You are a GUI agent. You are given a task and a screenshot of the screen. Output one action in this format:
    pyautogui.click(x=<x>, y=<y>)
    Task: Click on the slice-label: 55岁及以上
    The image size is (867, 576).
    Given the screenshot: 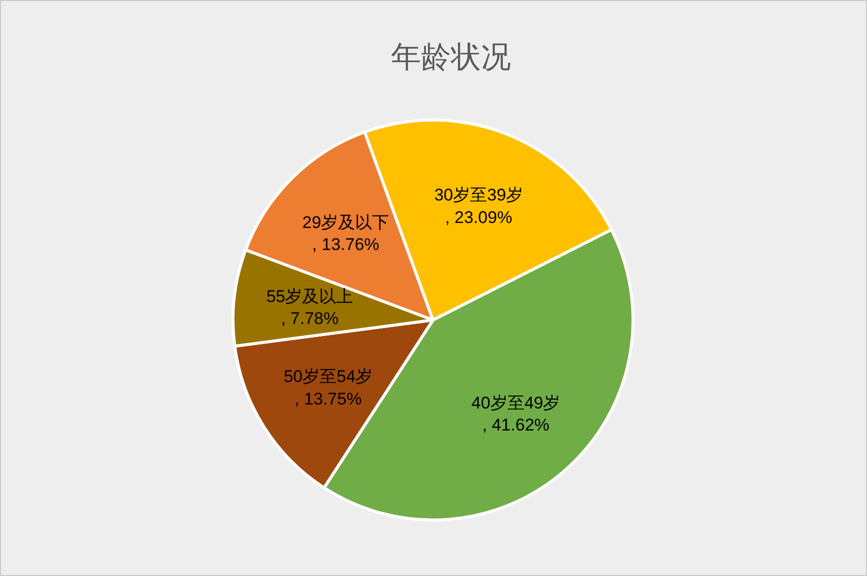 What is the action you would take?
    pyautogui.click(x=310, y=296)
    